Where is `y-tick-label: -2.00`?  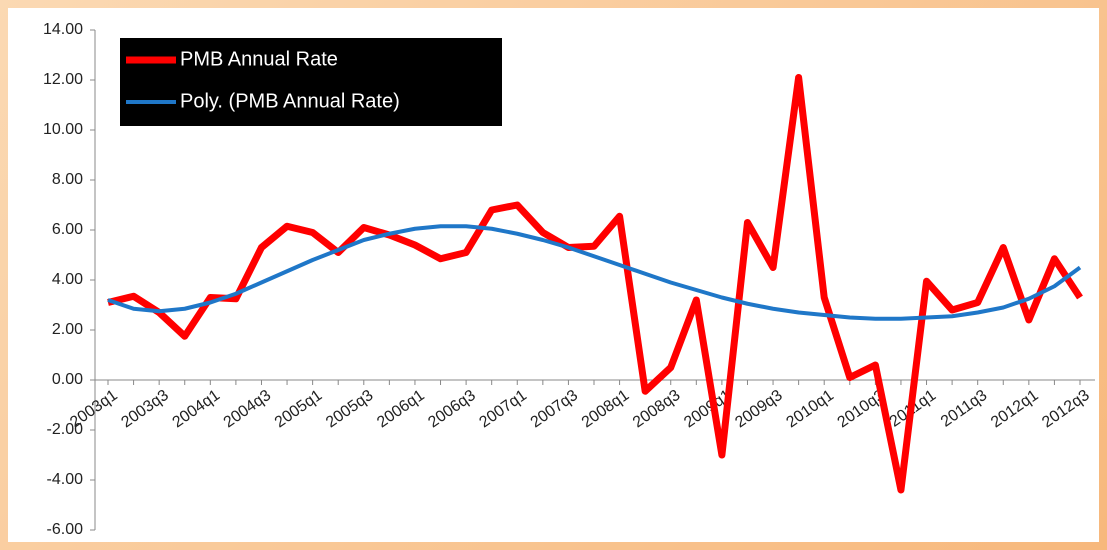
y-tick-label: -2.00 is located at coordinates (65, 429).